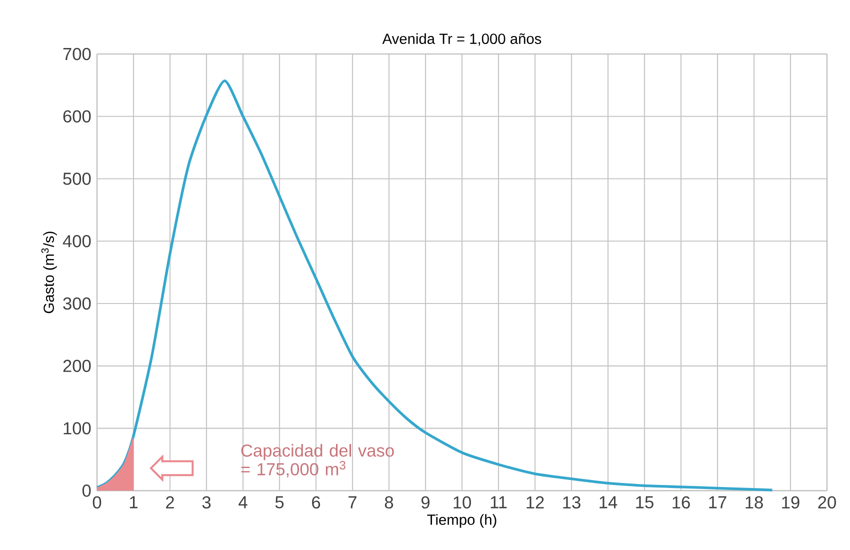  What do you see at coordinates (316, 502) in the screenshot?
I see `x-tick-label: 6` at bounding box center [316, 502].